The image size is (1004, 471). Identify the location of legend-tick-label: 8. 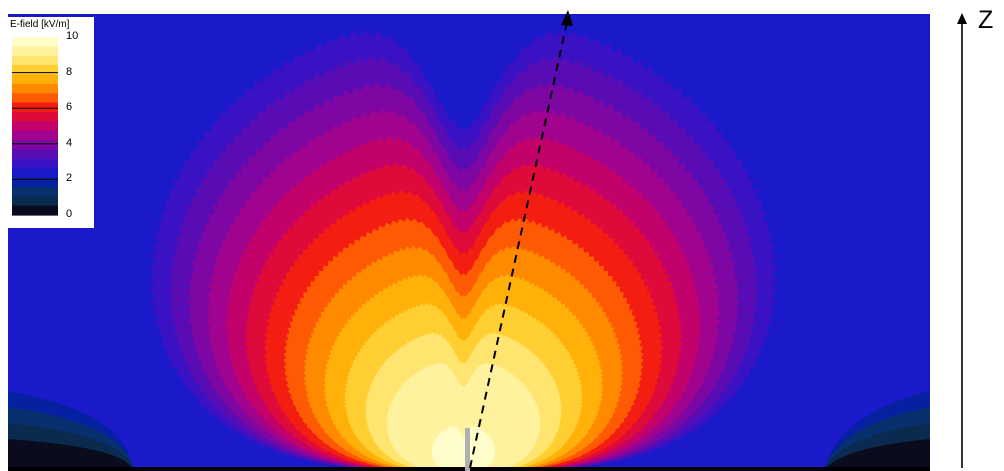
(69, 71).